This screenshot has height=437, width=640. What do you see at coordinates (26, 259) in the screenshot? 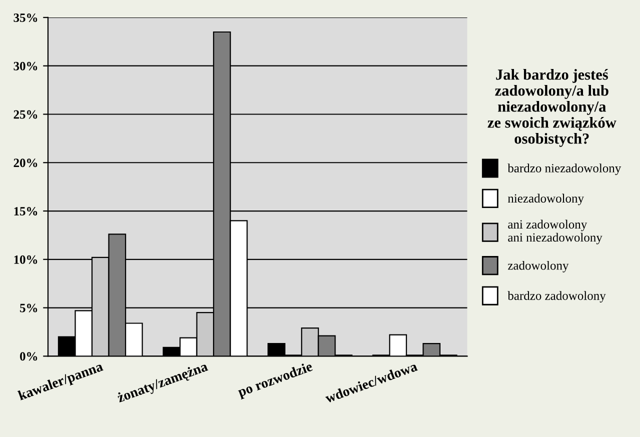
I see `y-tick-label: 10%` at bounding box center [26, 259].